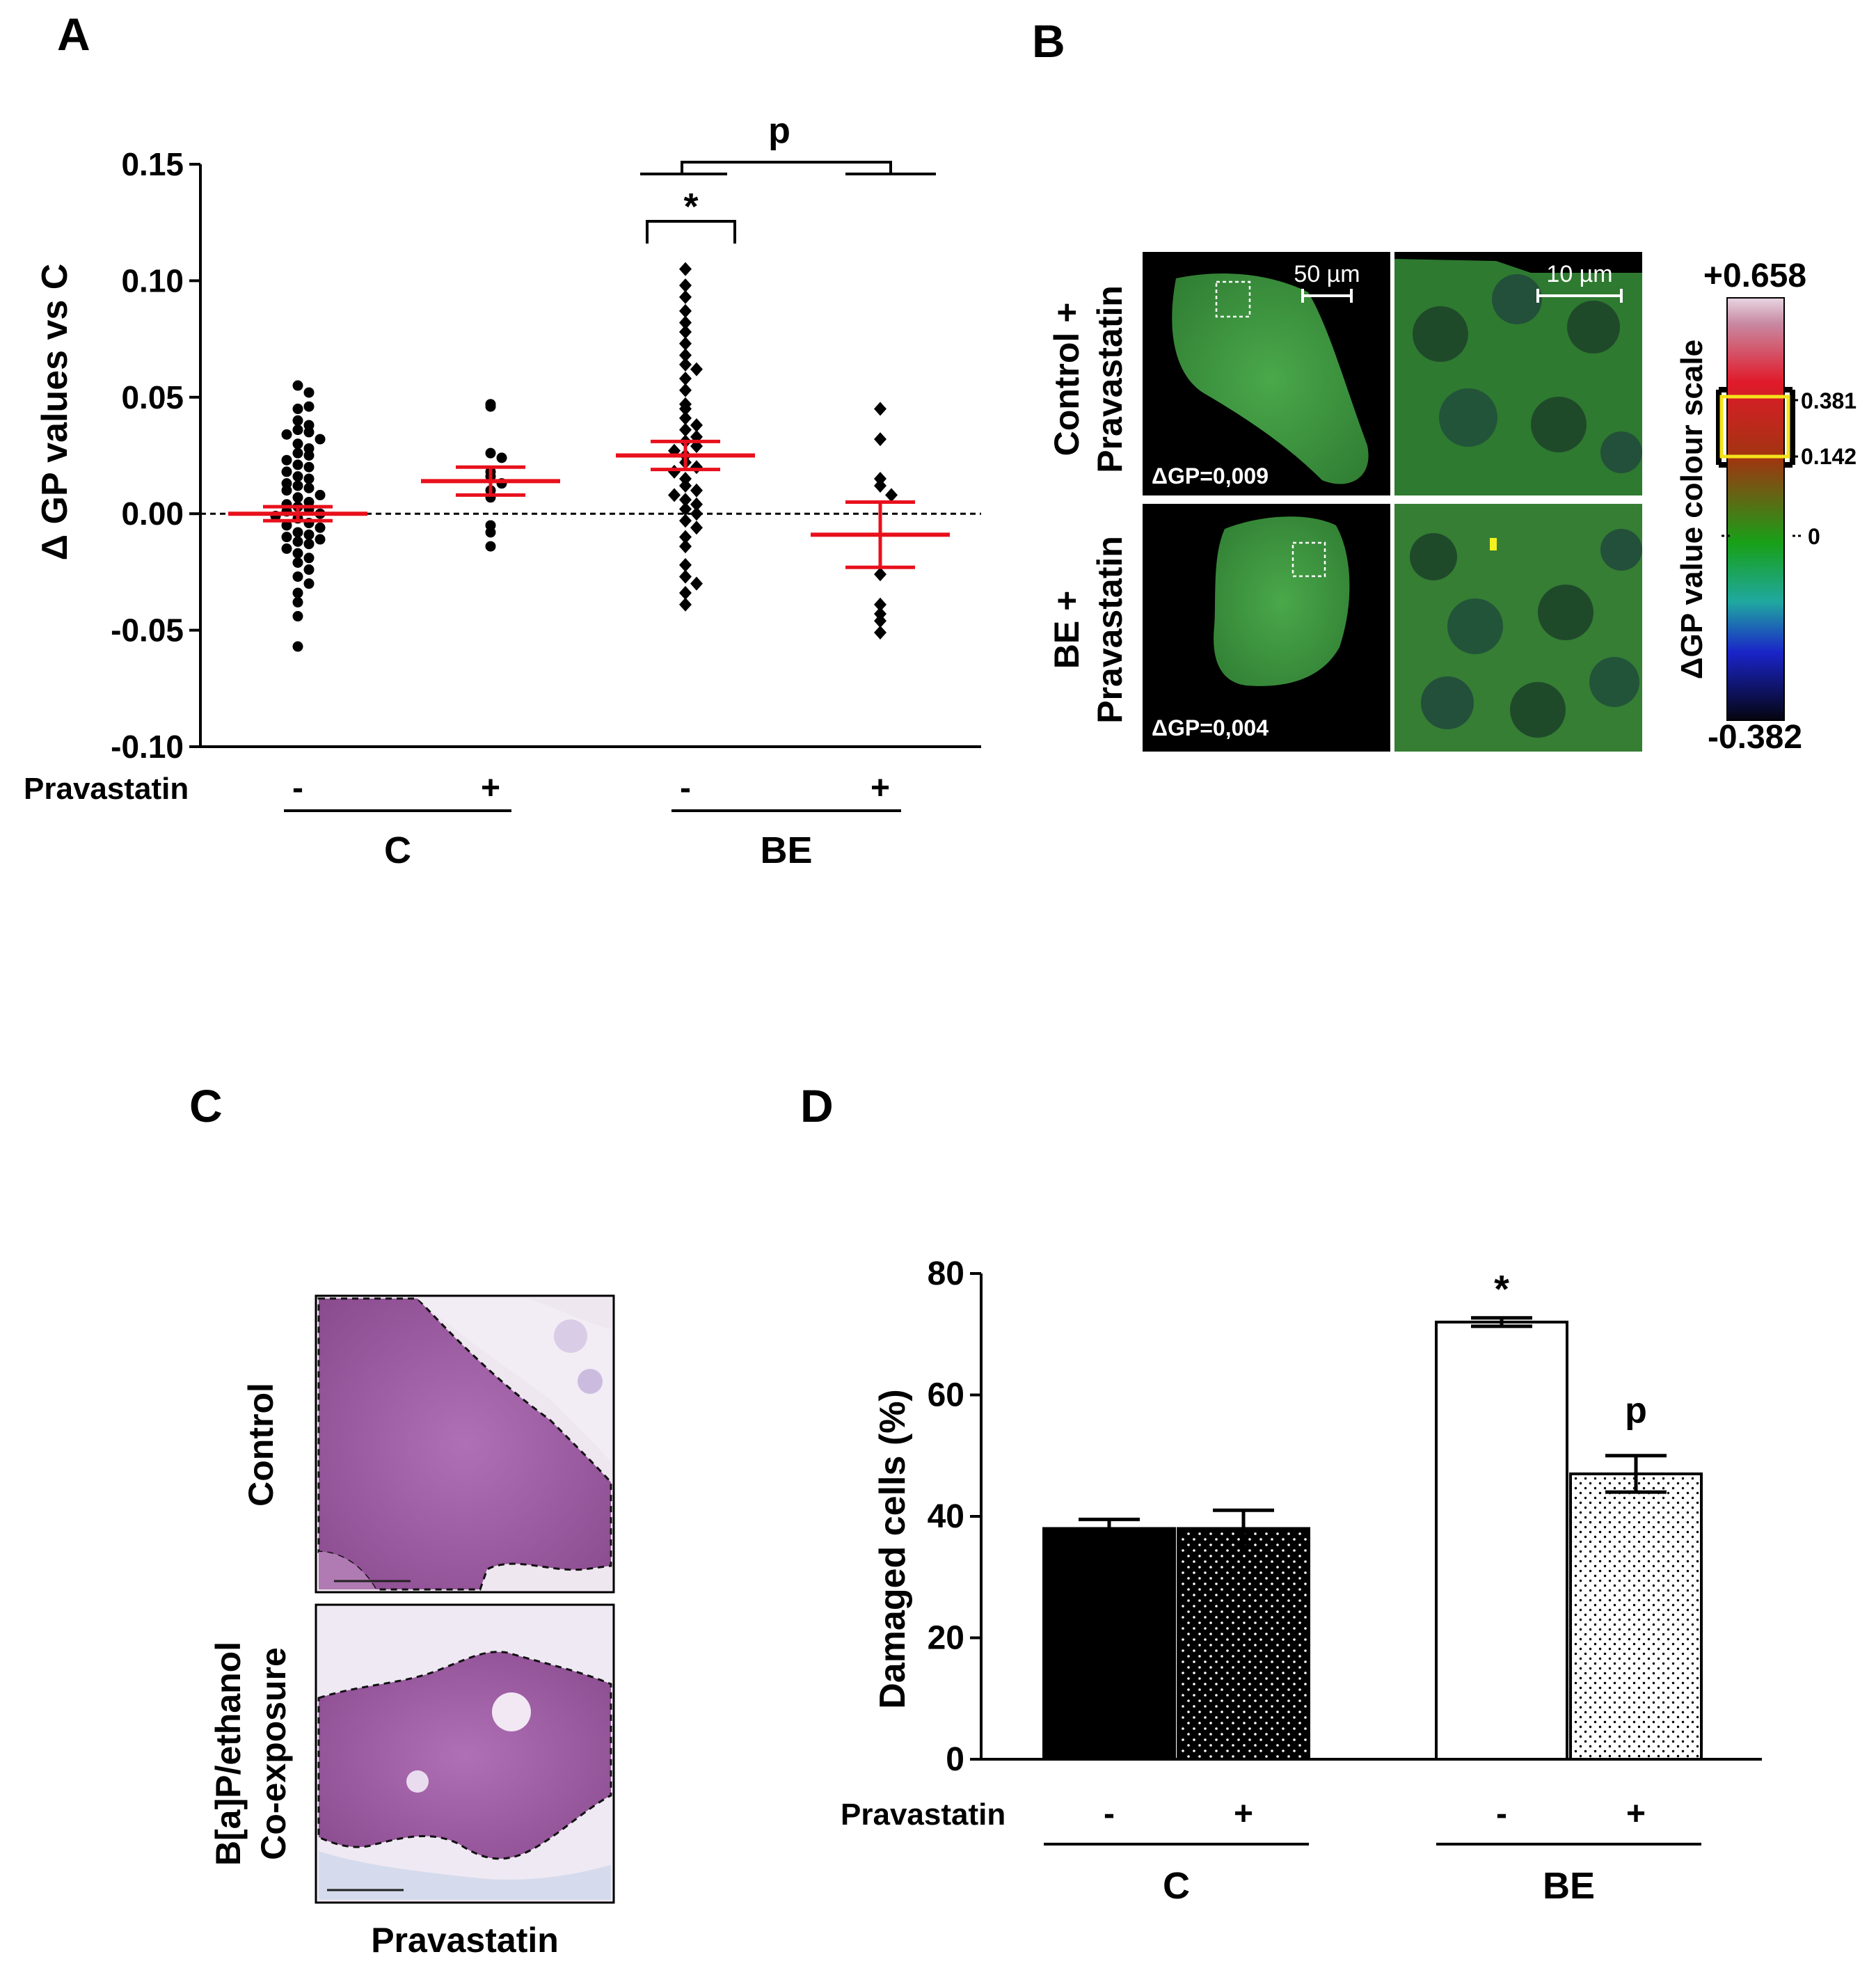 The width and height of the screenshot is (1876, 1968). I want to click on scale-bar-10um: 10 µm, so click(1579, 274).